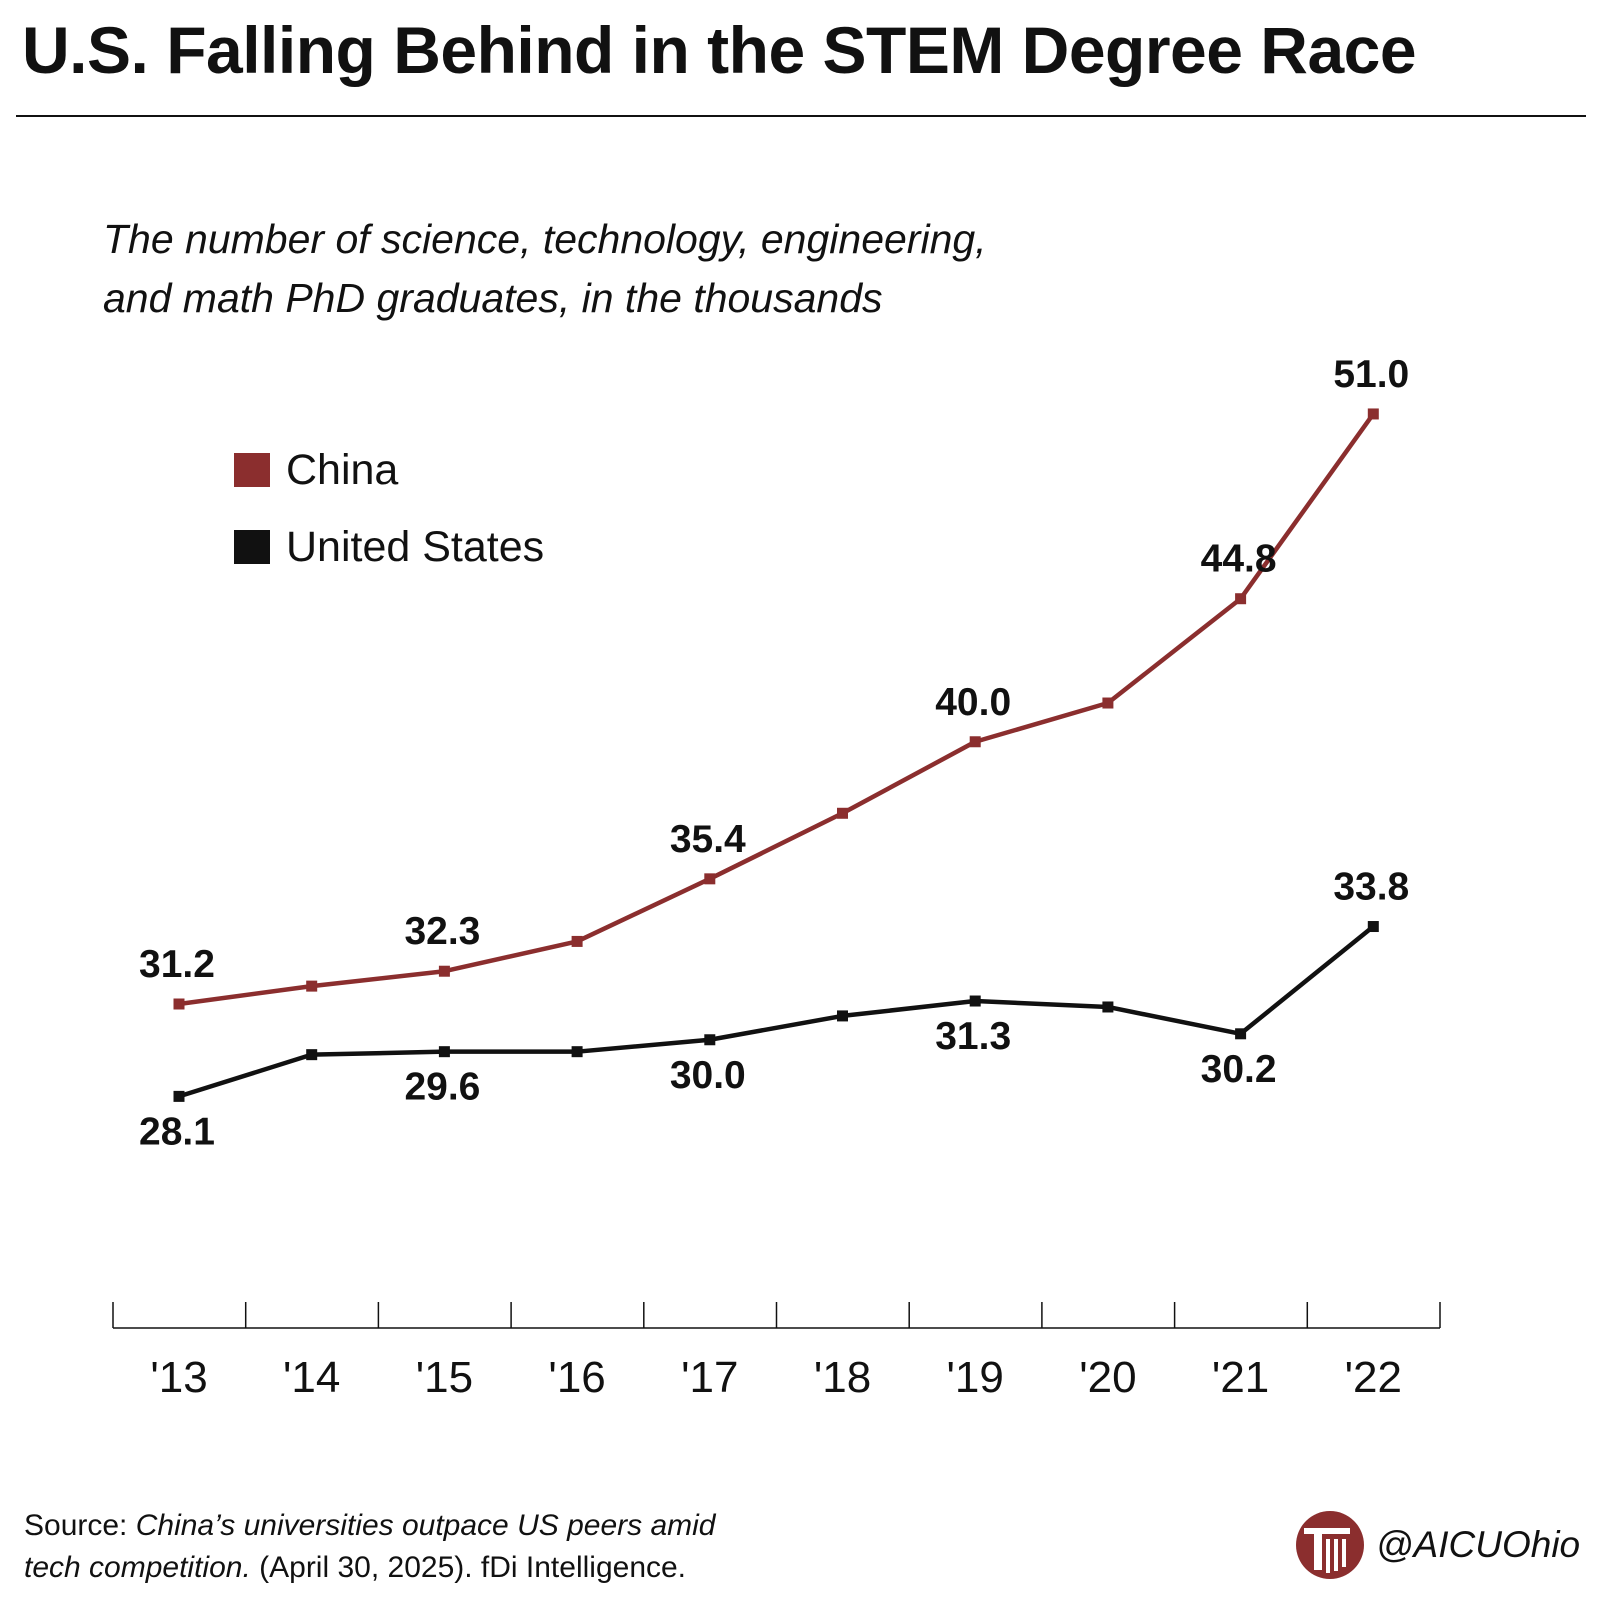  What do you see at coordinates (973, 1036) in the screenshot?
I see `data-label-united-states: 31.3` at bounding box center [973, 1036].